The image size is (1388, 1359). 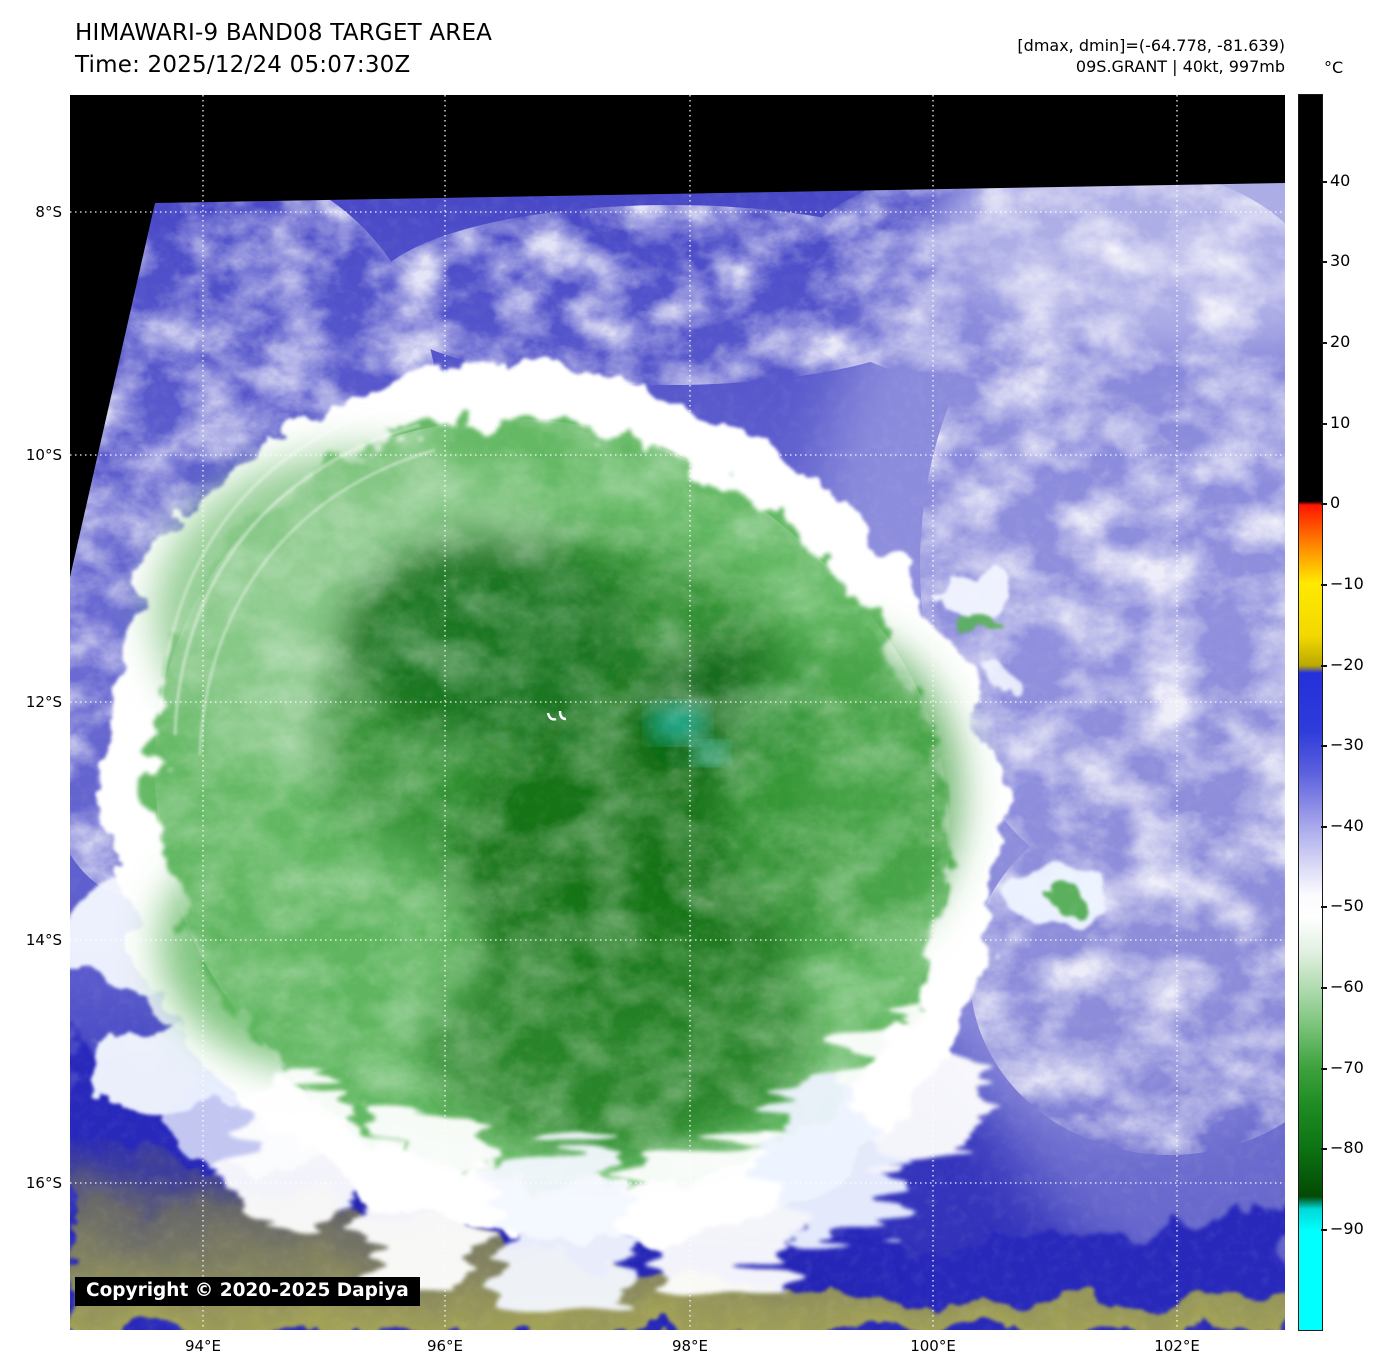 I want to click on colorbar-tick-label: 0, so click(x=1330, y=502).